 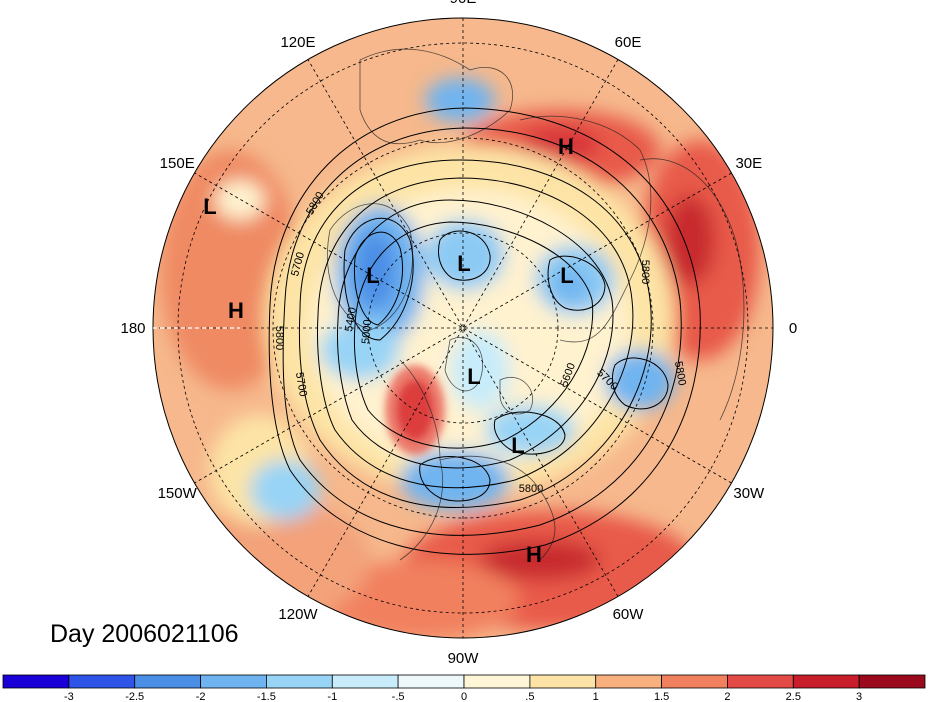 I want to click on pressure-center-high-1: H, so click(x=236, y=310).